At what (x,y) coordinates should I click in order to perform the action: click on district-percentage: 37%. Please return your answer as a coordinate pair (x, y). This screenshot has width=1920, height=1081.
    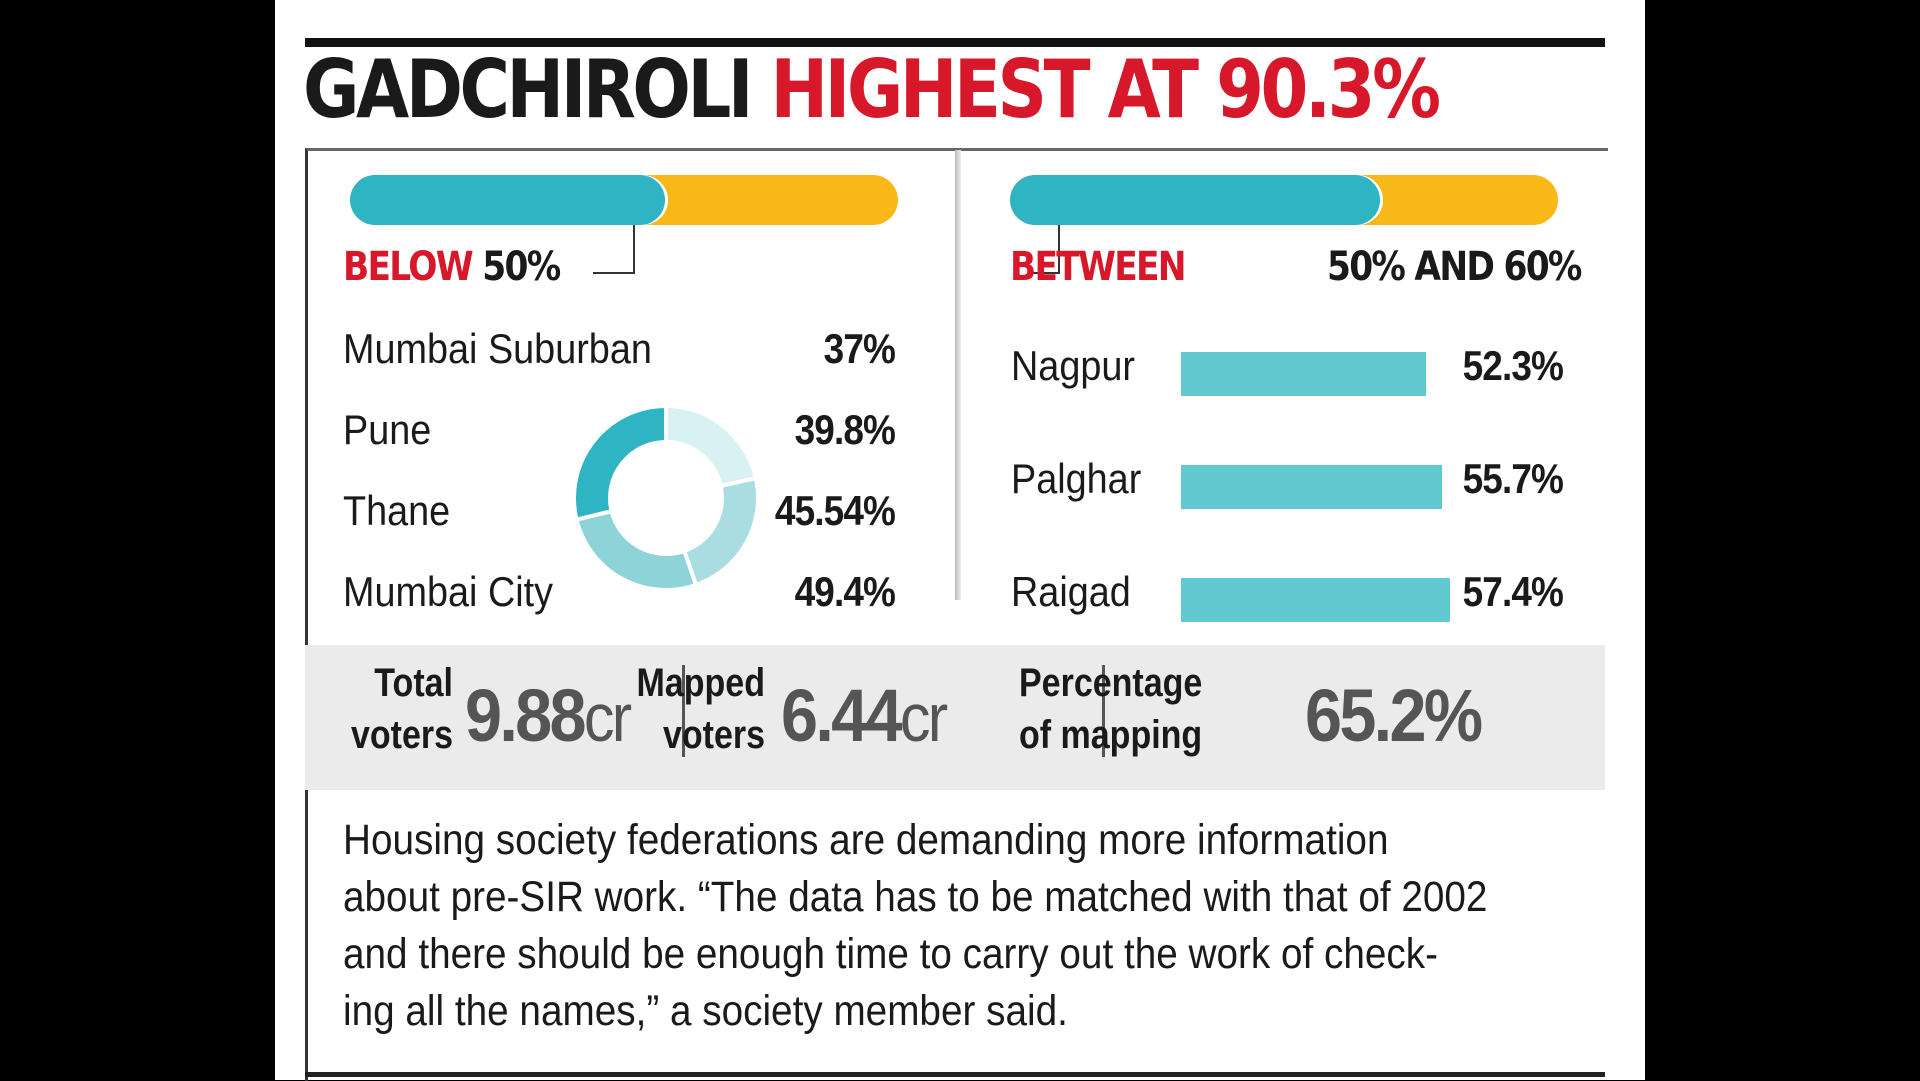
    Looking at the image, I should click on (859, 348).